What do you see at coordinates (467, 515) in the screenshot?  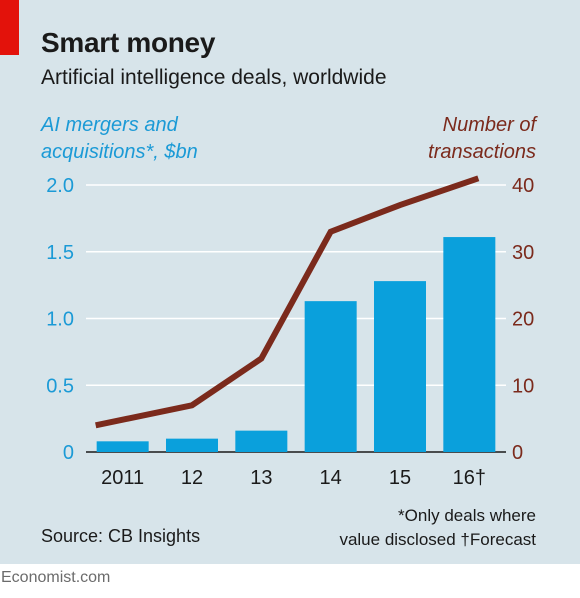 I see `footnote-line1: *Only deals where` at bounding box center [467, 515].